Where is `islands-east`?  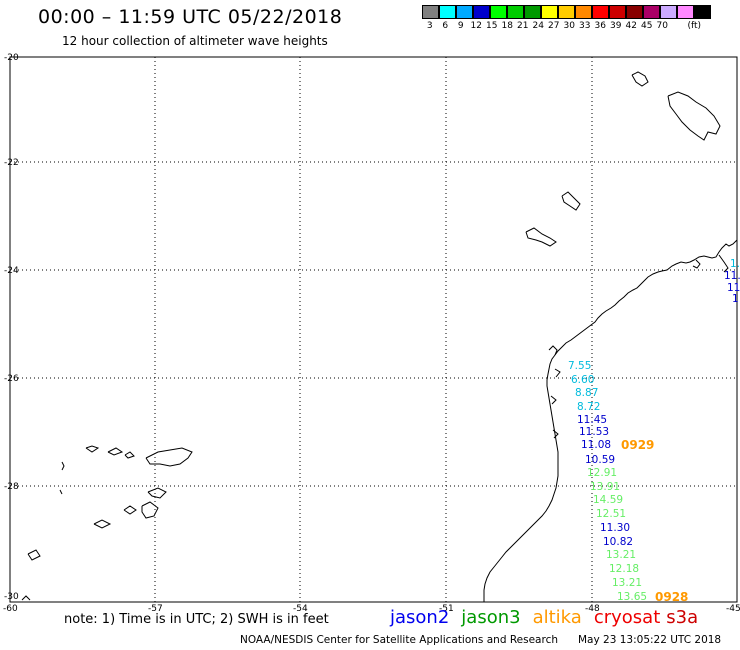
islands-east is located at coordinates (623, 159).